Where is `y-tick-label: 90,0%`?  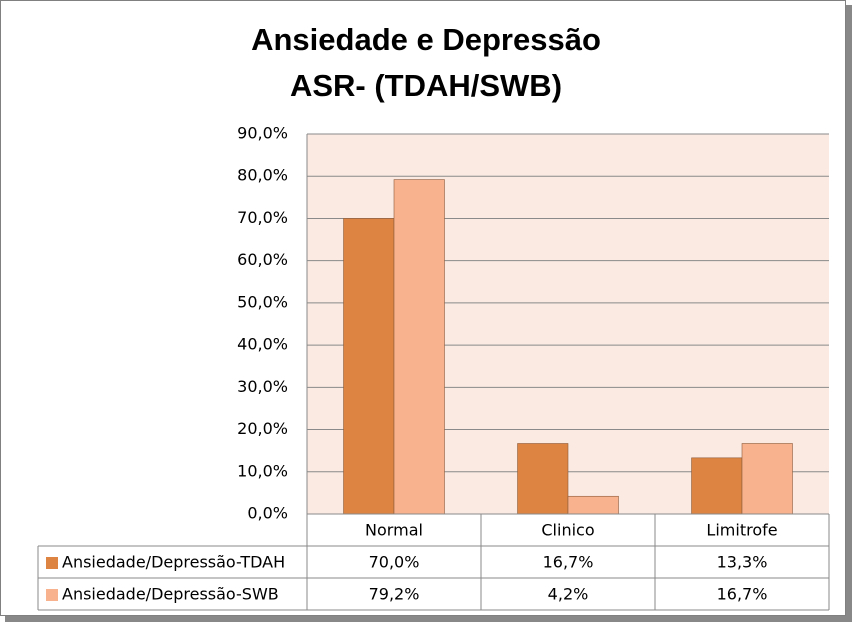 y-tick-label: 90,0% is located at coordinates (262, 133).